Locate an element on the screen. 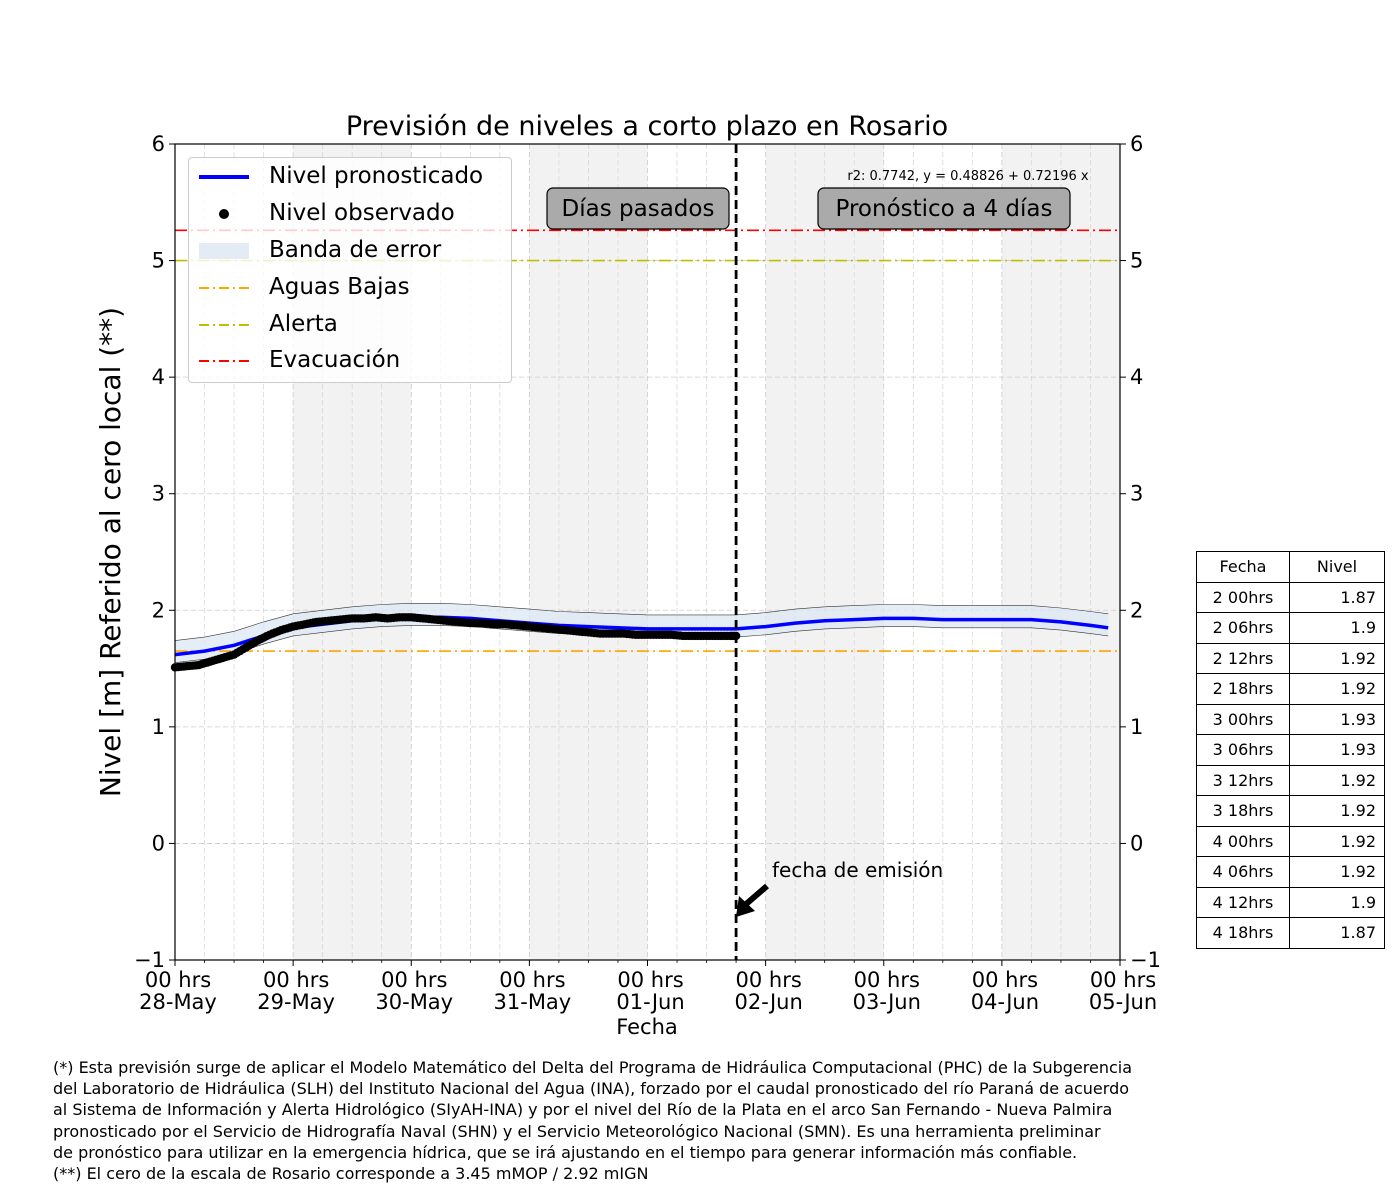 Image resolution: width=1400 pixels, height=1200 pixels. table-row: 4 00hrs 1.92 is located at coordinates (1290, 841).